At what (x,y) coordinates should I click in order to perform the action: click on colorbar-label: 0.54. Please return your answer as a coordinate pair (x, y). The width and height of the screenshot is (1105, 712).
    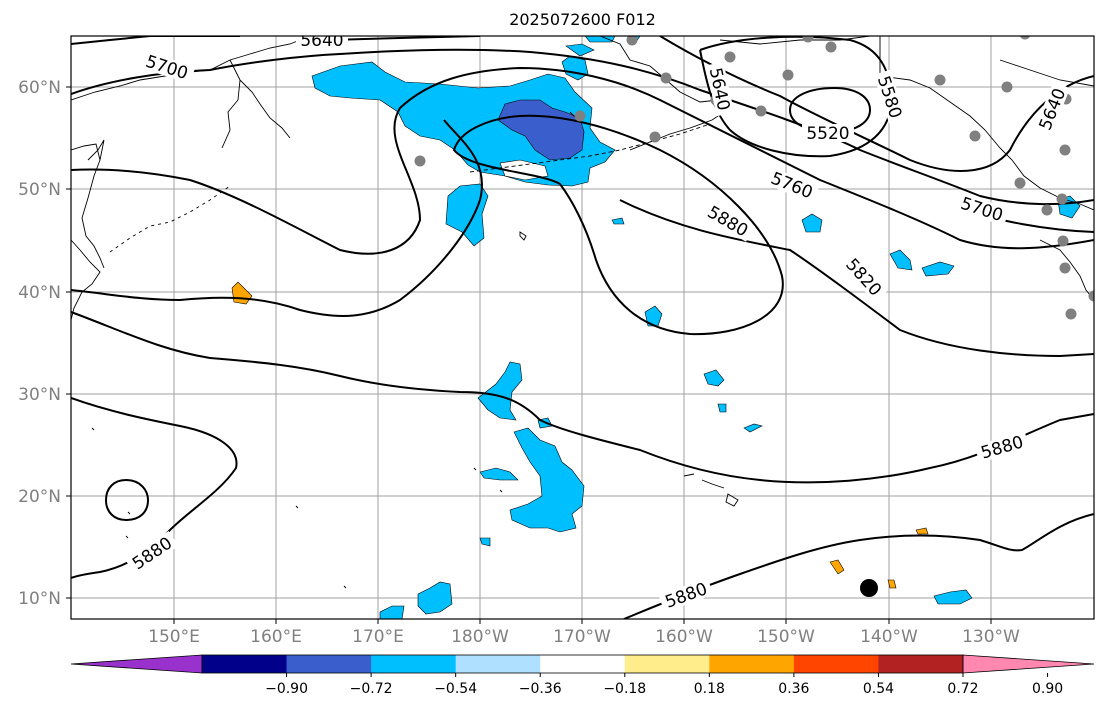
    Looking at the image, I should click on (878, 689).